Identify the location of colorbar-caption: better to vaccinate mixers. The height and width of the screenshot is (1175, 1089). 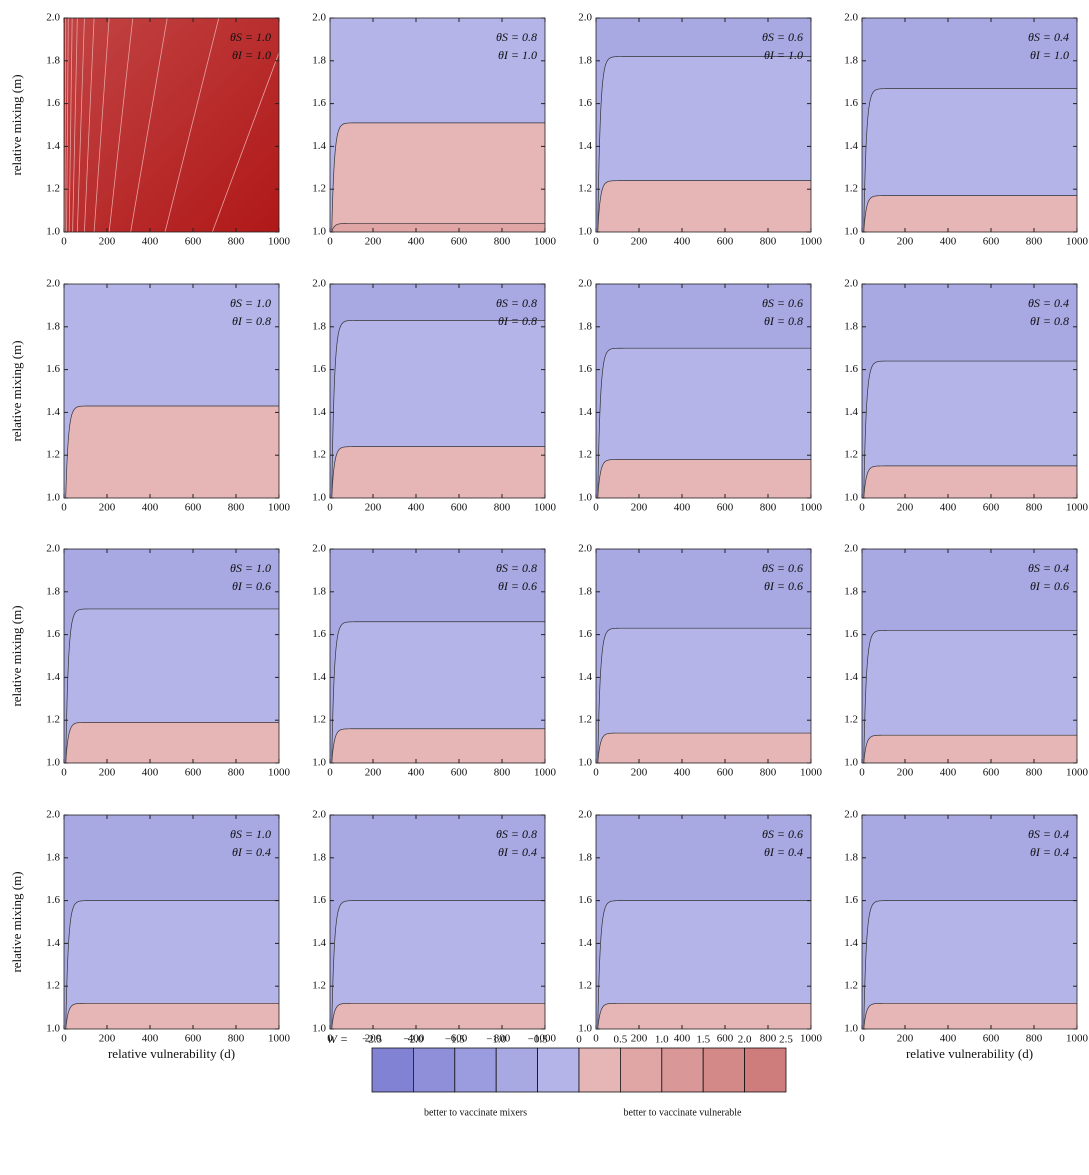
(475, 1112).